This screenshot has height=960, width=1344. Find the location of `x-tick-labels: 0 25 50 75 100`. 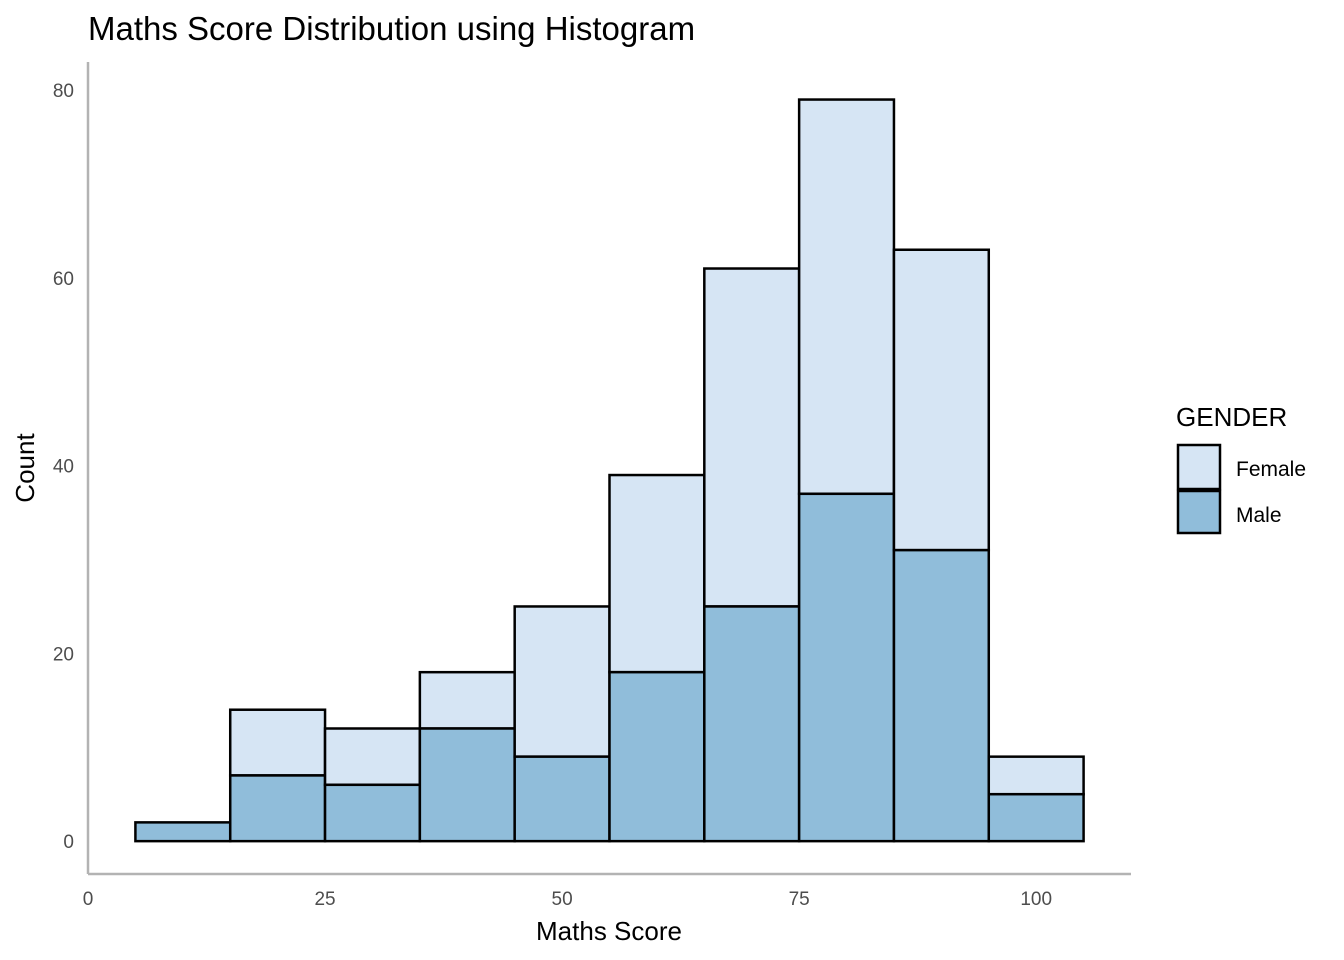

x-tick-labels: 0 25 50 75 100 is located at coordinates (567, 899).